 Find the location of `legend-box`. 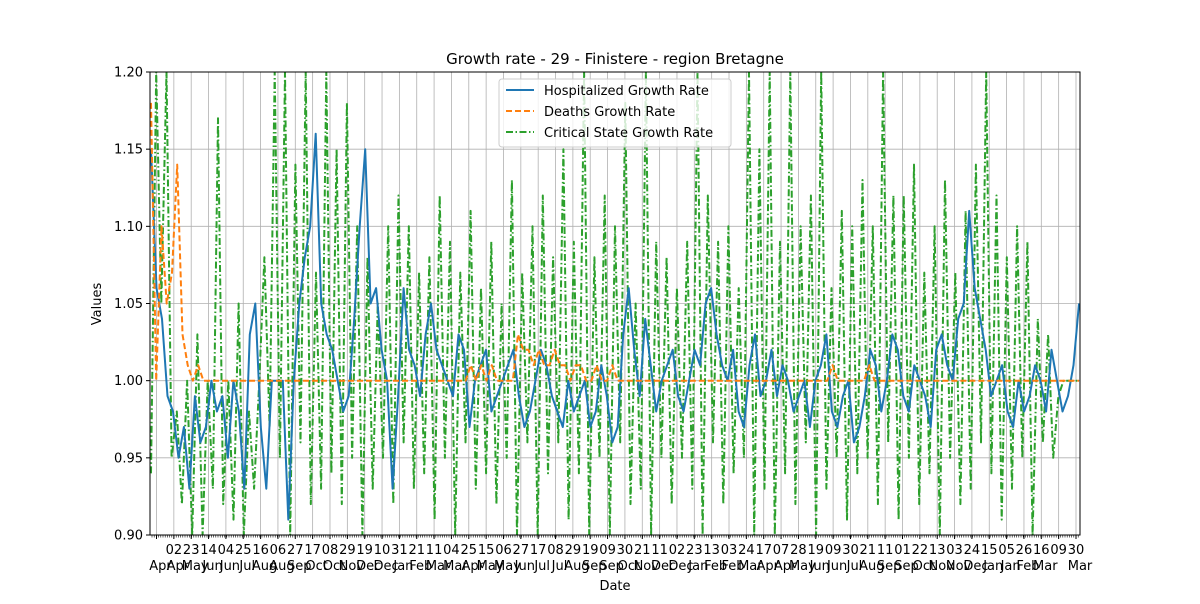

legend-box is located at coordinates (615, 113).